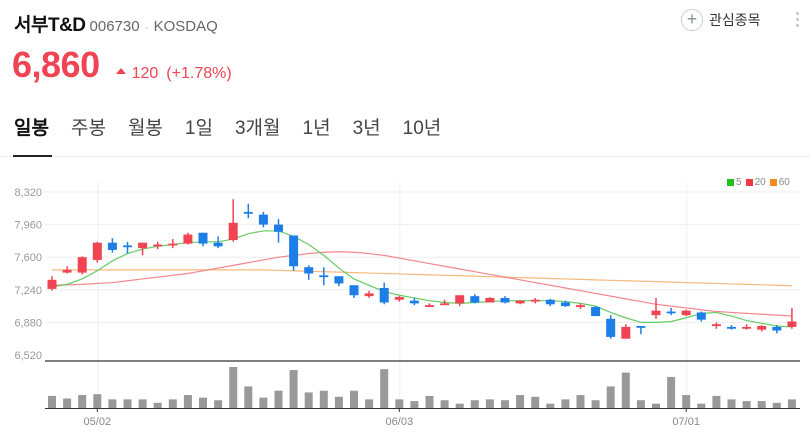 Image resolution: width=810 pixels, height=437 pixels. Describe the element at coordinates (173, 74) in the screenshot. I see `price-change: 120 (+1.78%)` at that location.